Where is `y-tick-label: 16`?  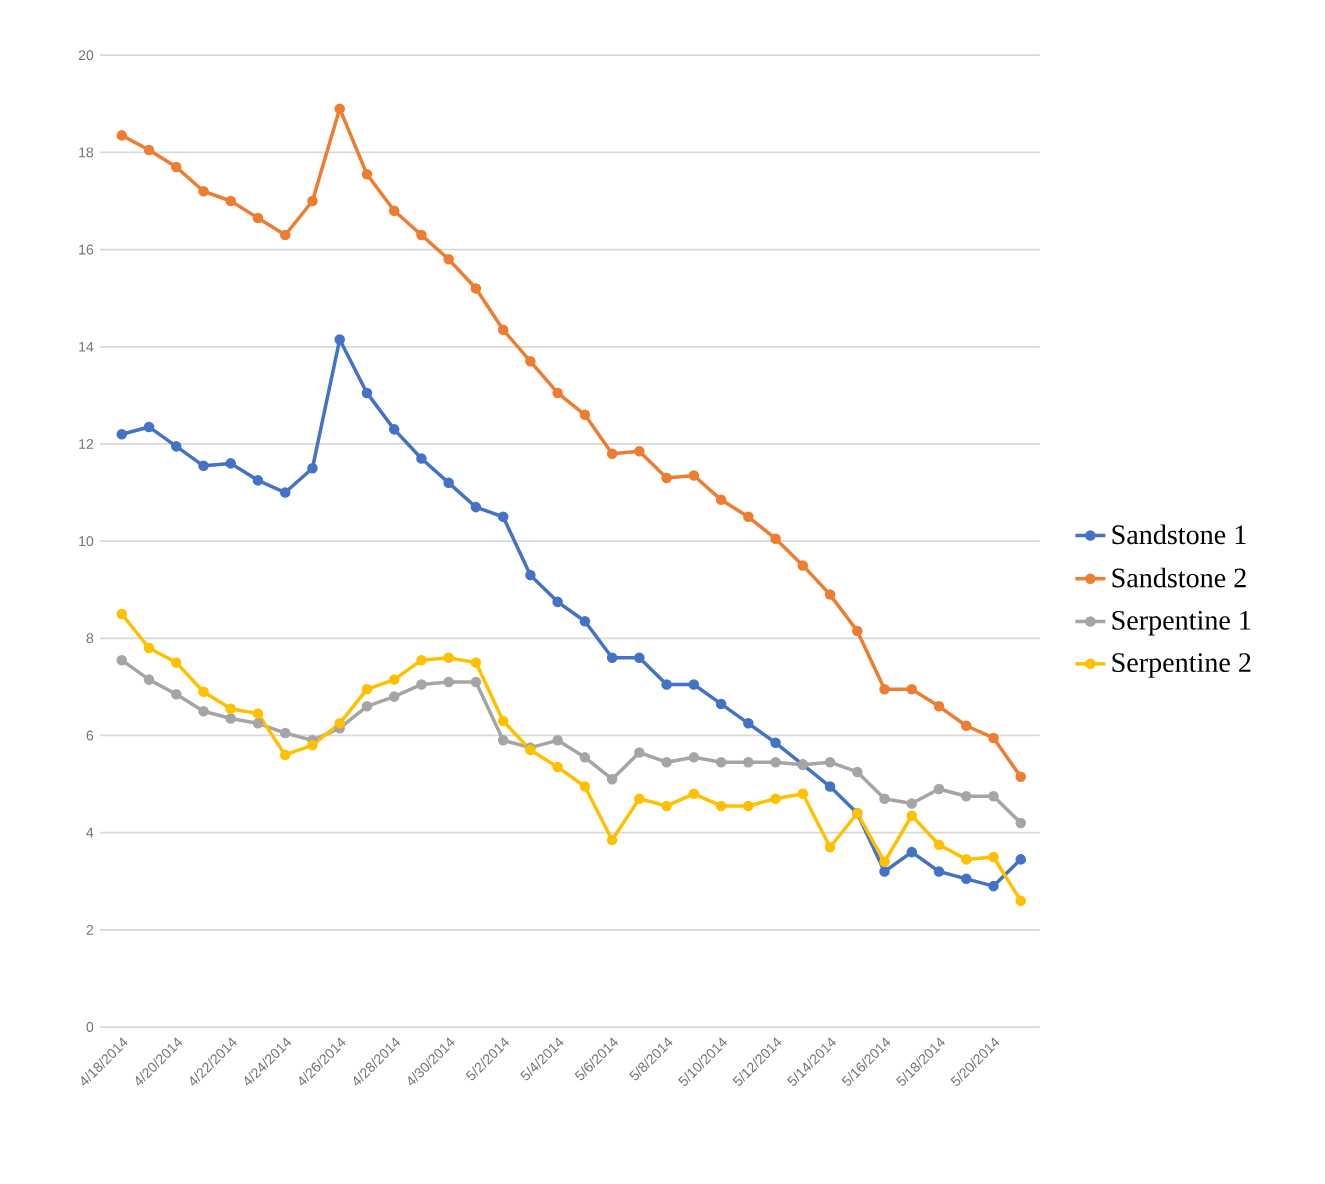
y-tick-label: 16 is located at coordinates (86, 249).